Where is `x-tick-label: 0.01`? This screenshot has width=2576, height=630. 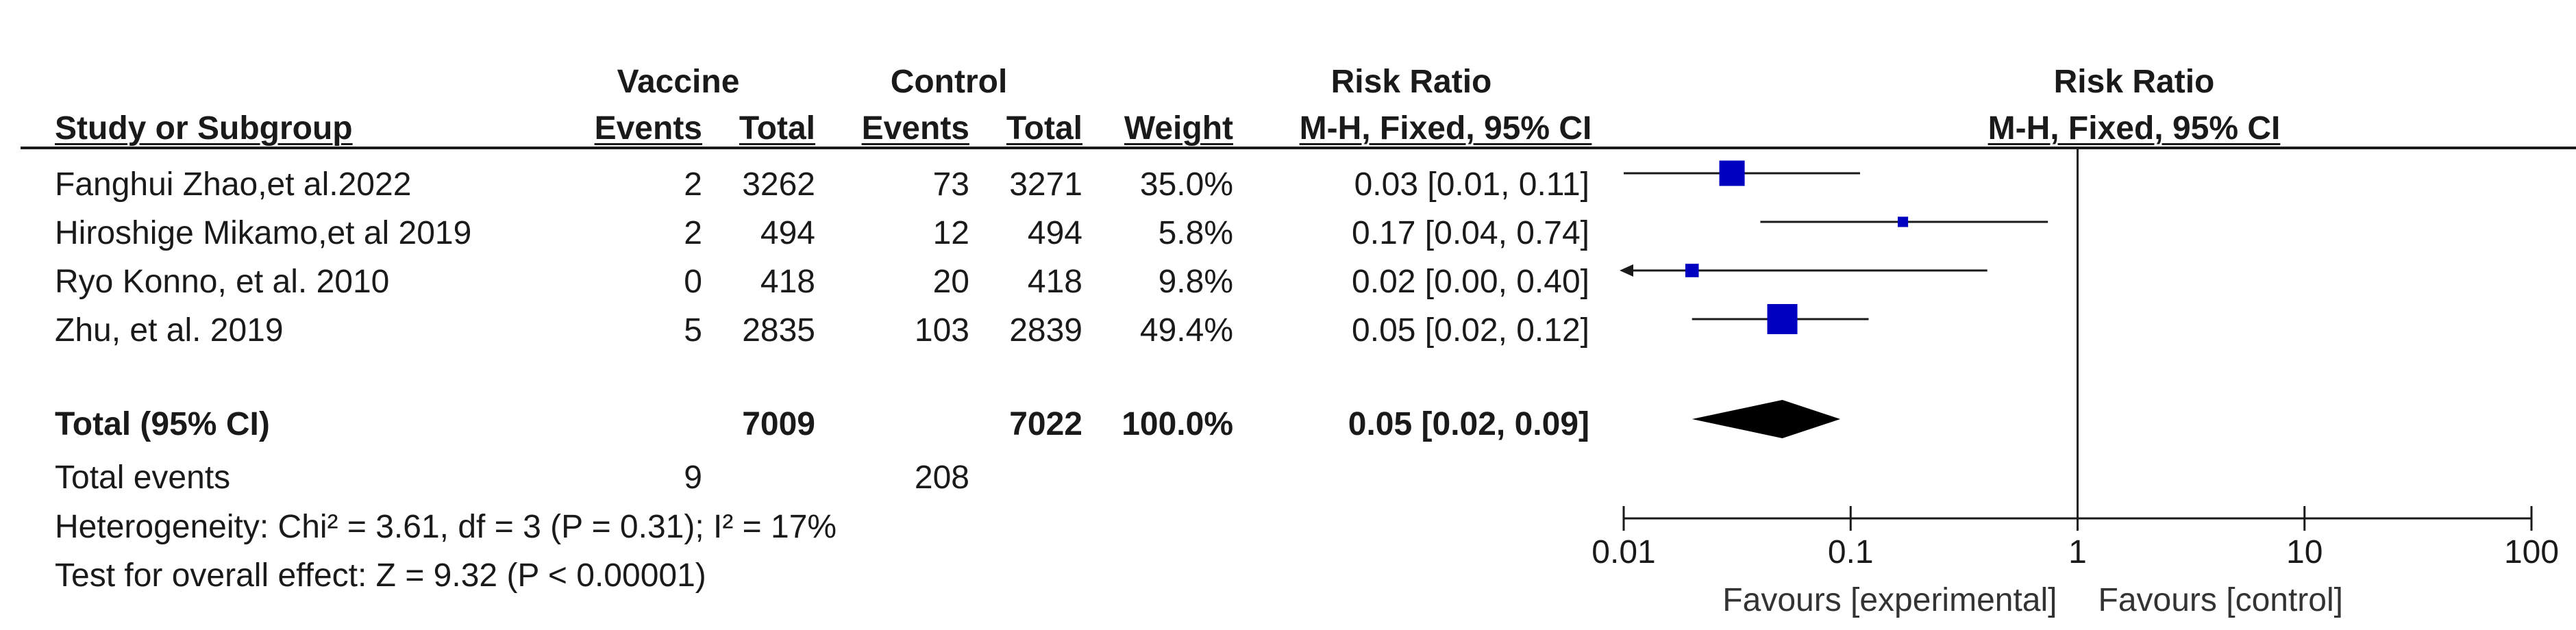 x-tick-label: 0.01 is located at coordinates (1623, 552).